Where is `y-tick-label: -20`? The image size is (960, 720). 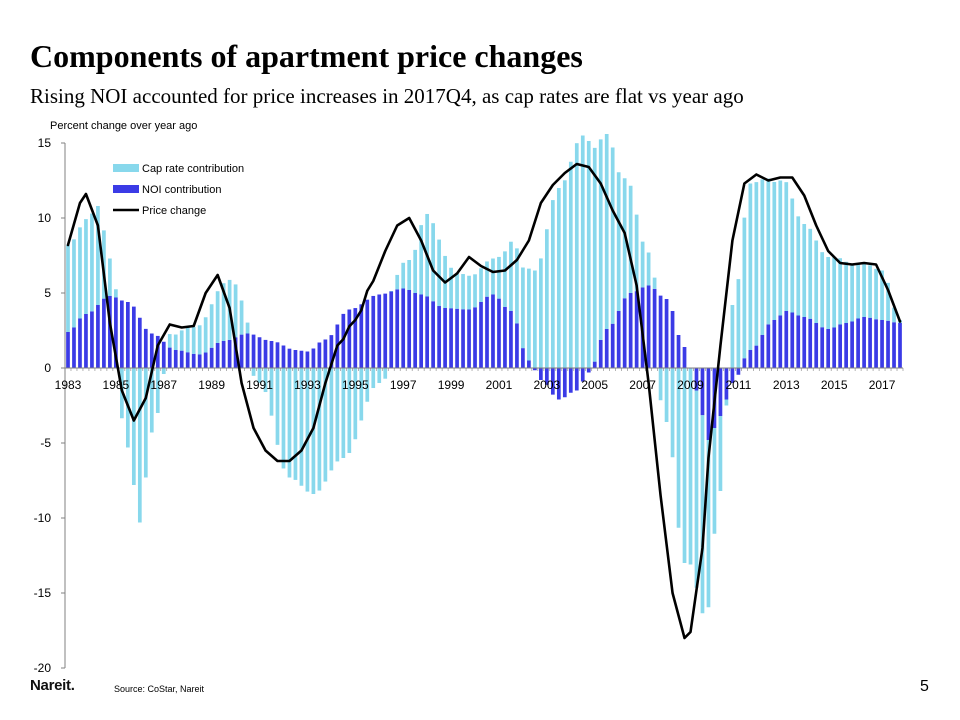 y-tick-label: -20 is located at coordinates (43, 668).